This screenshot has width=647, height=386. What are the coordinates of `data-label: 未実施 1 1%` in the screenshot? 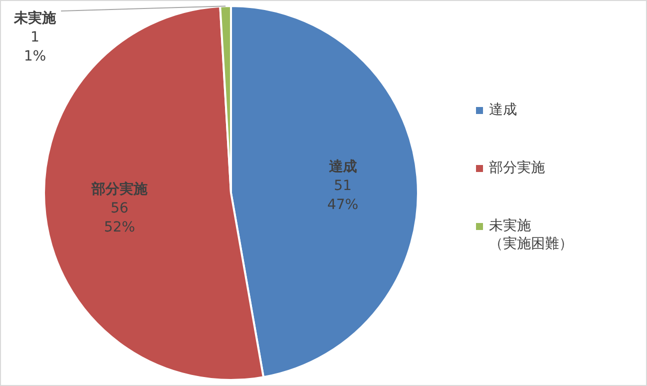 It's located at (35, 37).